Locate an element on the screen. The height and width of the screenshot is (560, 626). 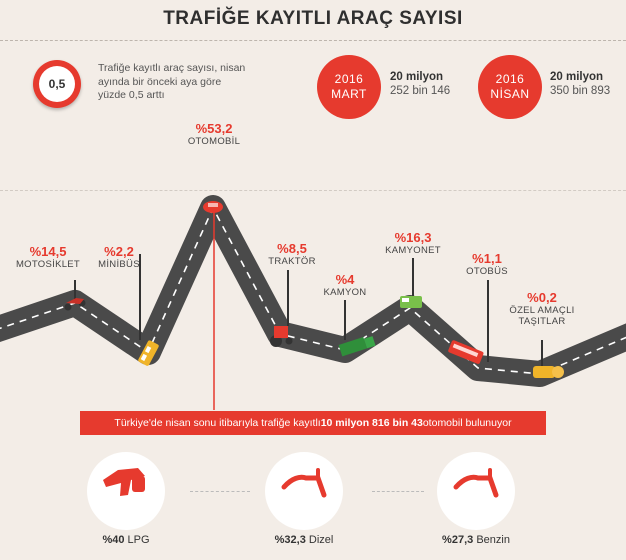
banner-text-post: otomobil bulunuyor is located at coordinates (467, 423).